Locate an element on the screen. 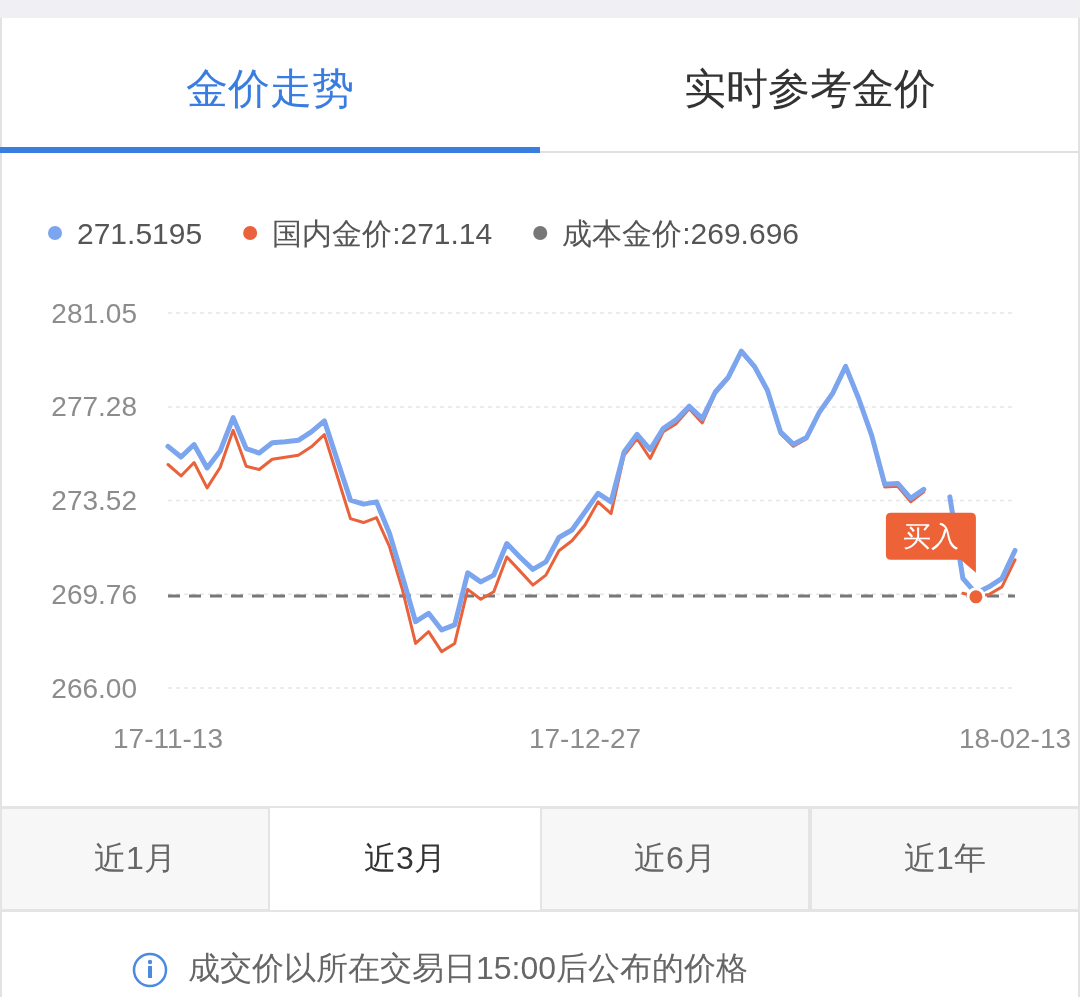  y-tick-label: 281.05 is located at coordinates (94, 313).